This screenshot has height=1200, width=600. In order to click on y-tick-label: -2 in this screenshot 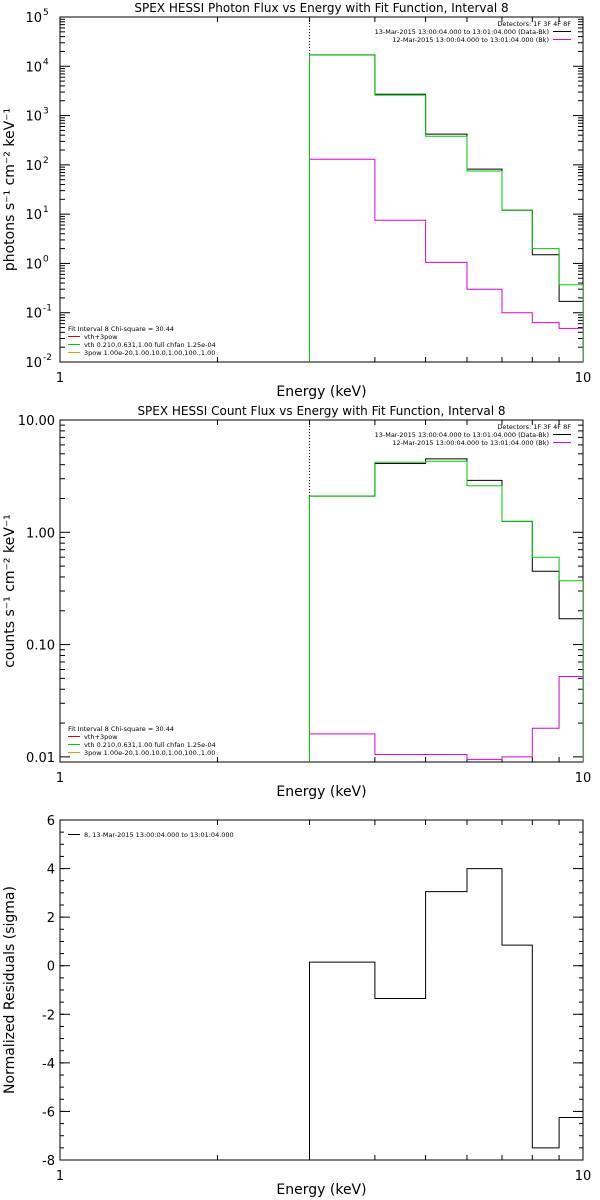, I will do `click(48, 1015)`.